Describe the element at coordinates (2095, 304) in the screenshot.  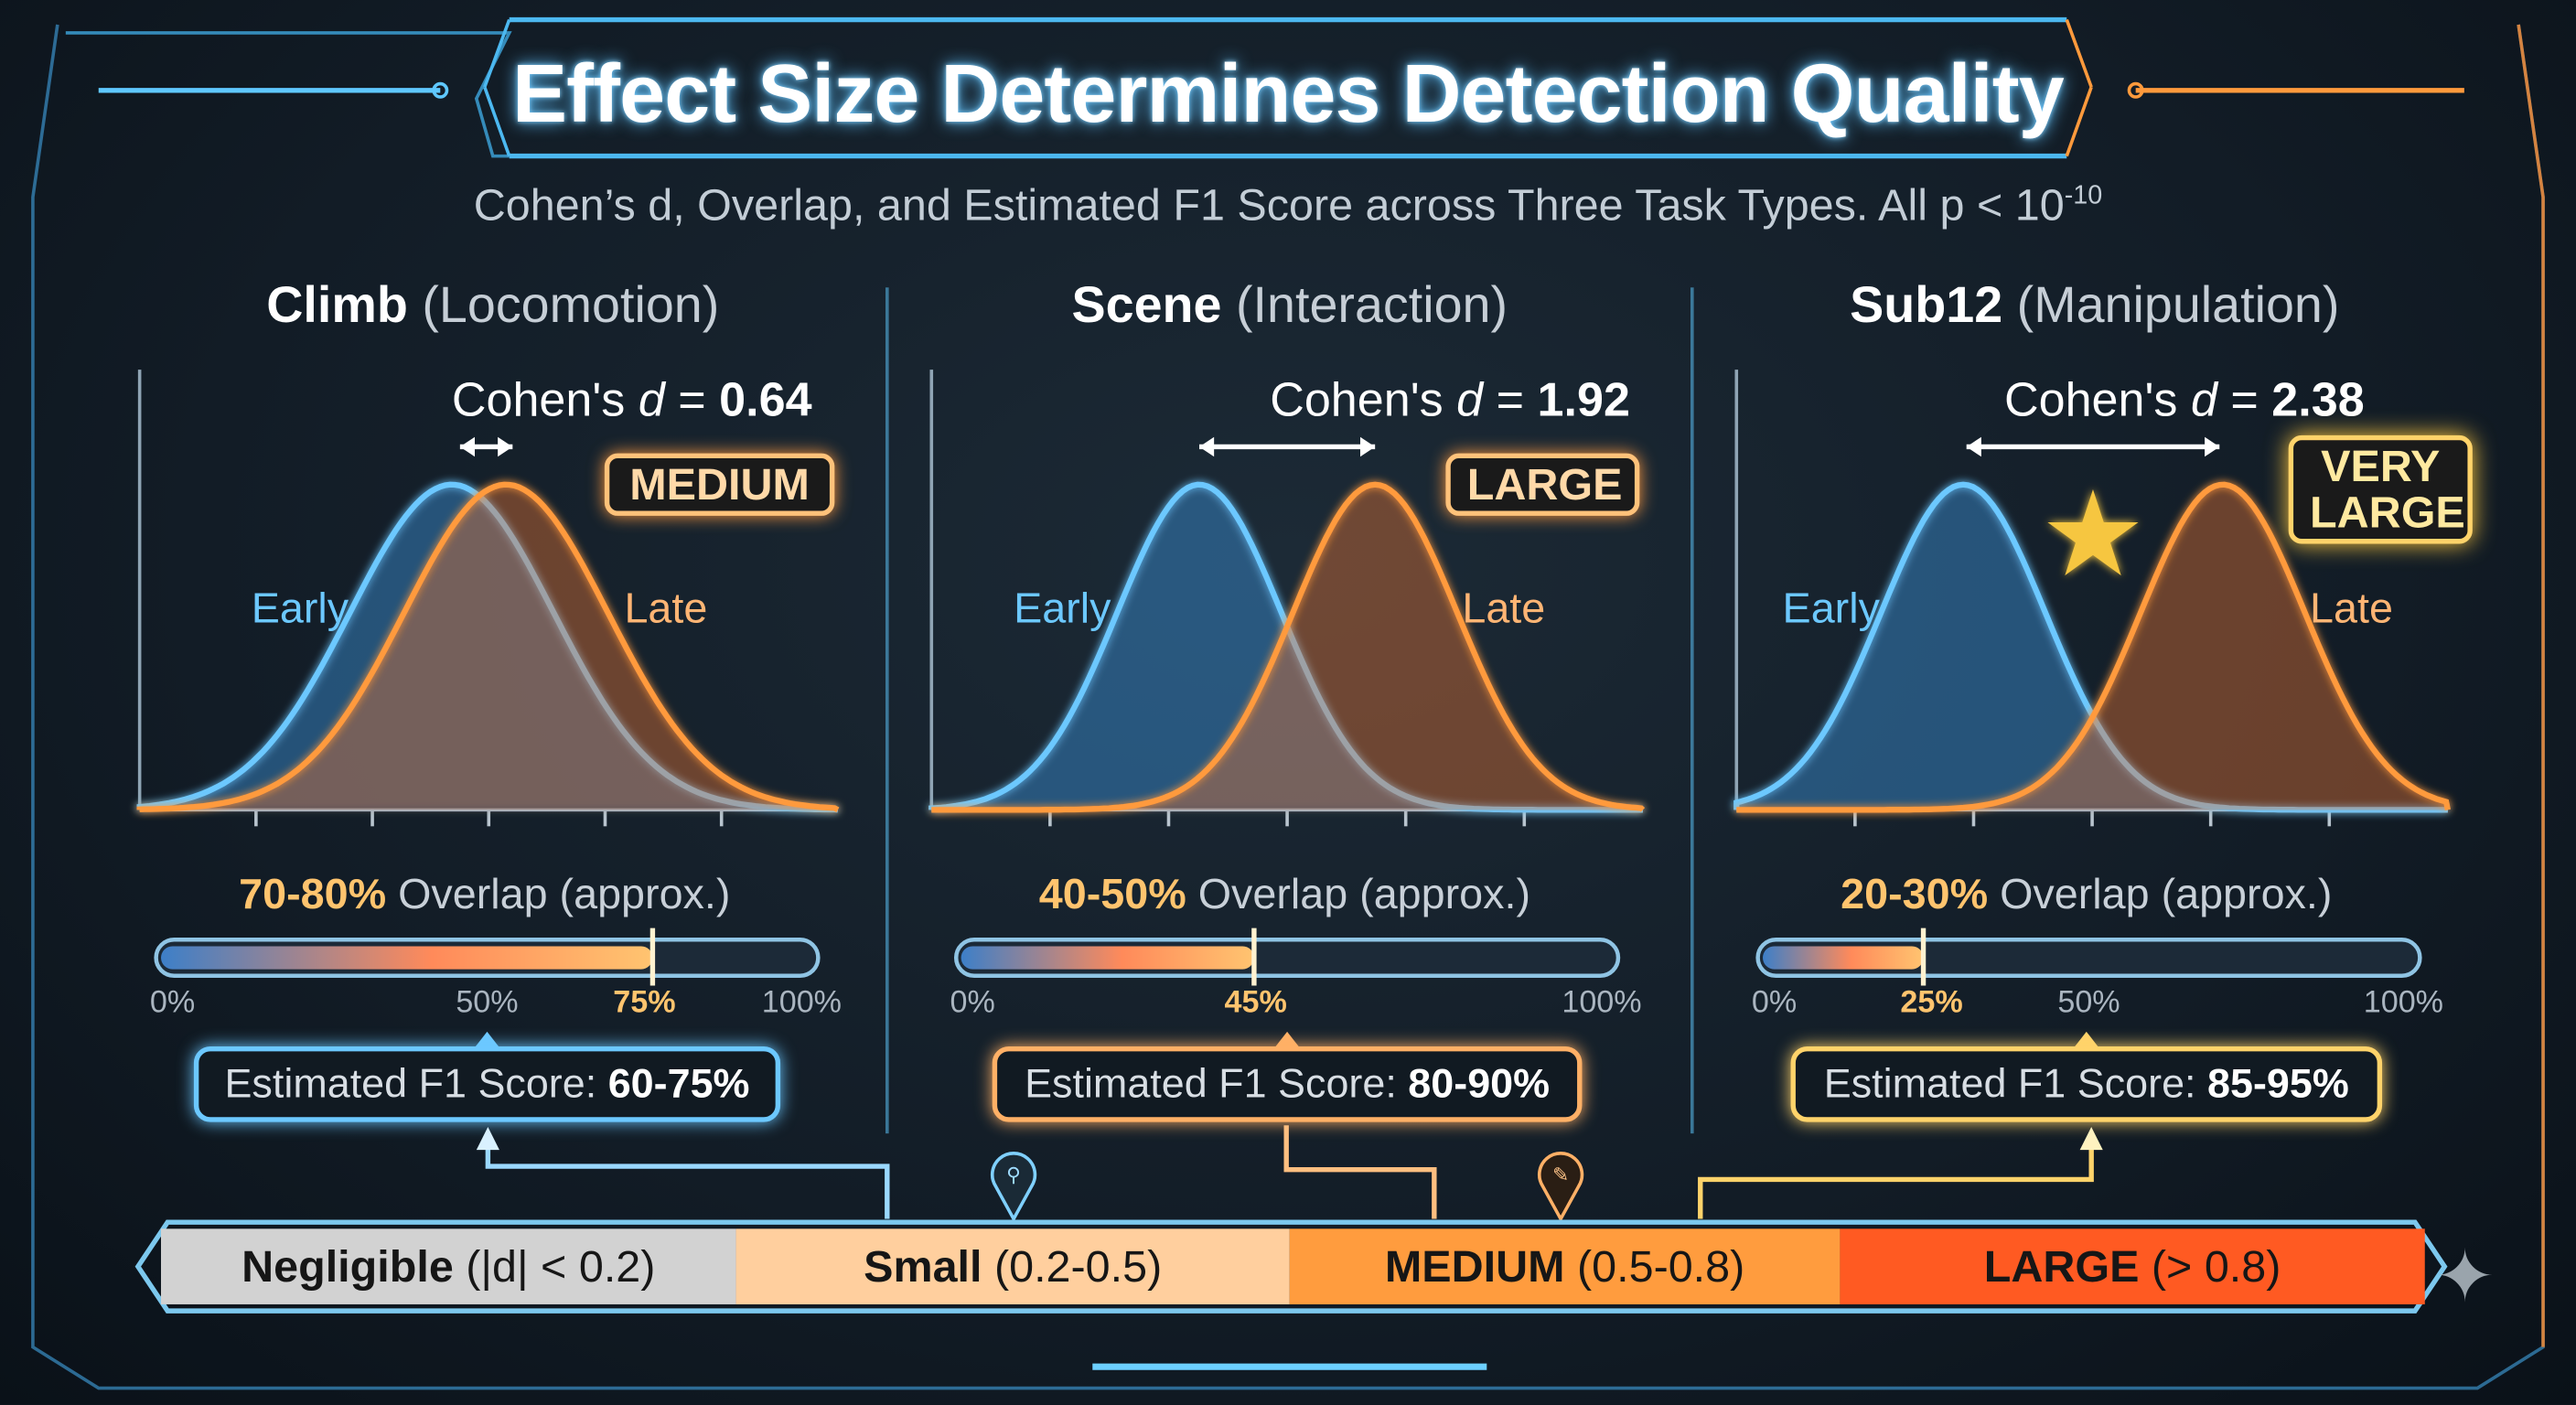
I see `panel-title: Sub12 (Manipulation)` at that location.